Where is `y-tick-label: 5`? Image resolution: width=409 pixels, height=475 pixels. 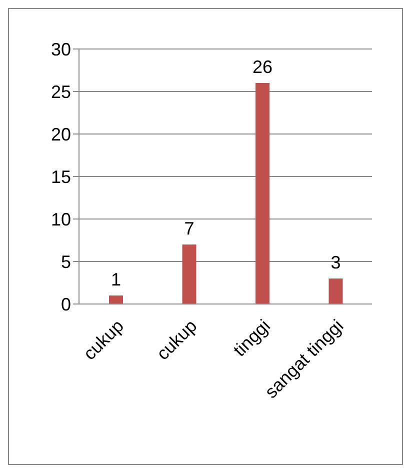
y-tick-label: 5 is located at coordinates (65, 262).